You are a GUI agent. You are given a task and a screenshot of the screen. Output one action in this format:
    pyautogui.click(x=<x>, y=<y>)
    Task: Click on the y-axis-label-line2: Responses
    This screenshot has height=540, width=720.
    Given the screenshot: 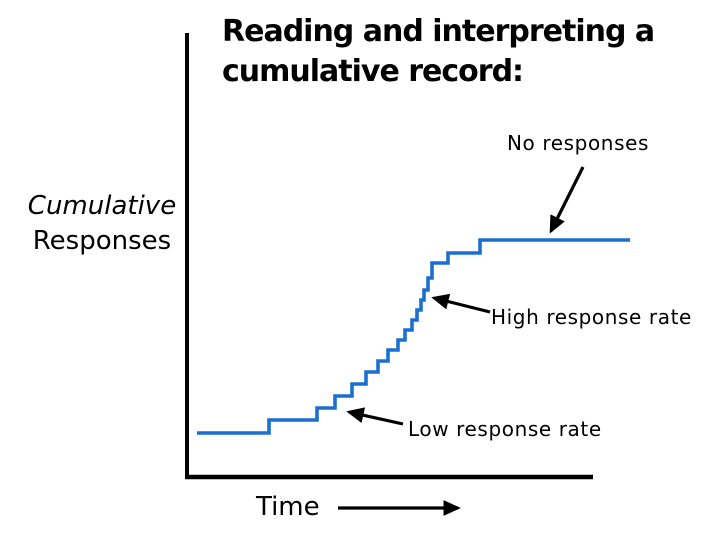 What is the action you would take?
    pyautogui.click(x=102, y=241)
    